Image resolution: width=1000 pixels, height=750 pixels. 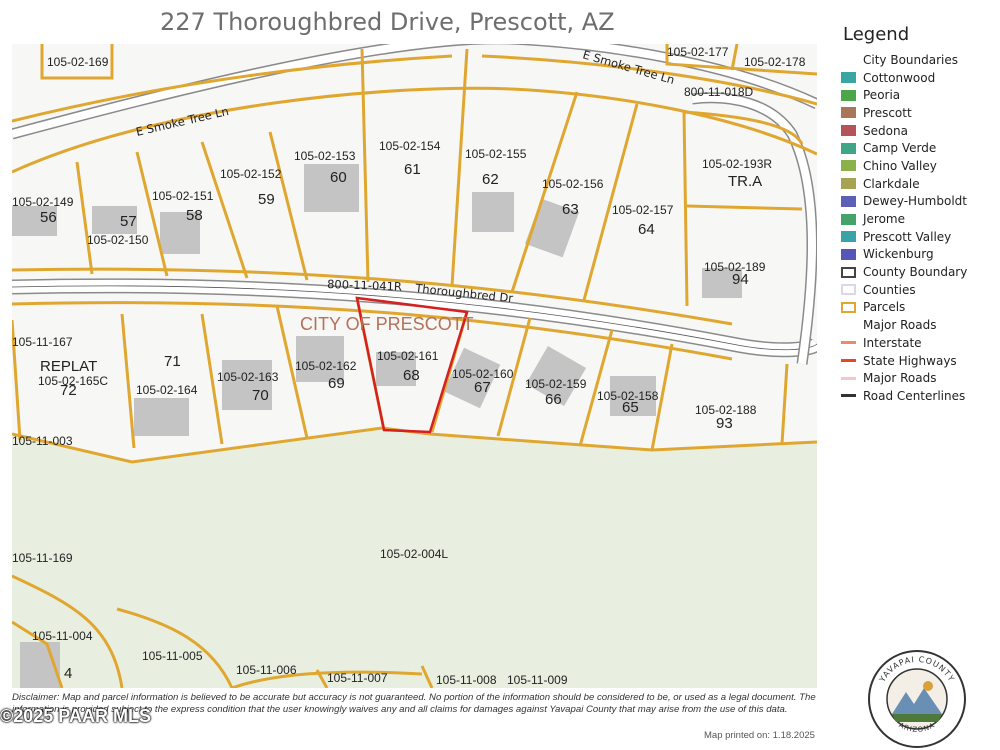 I want to click on lot-number: 57, so click(x=128, y=221).